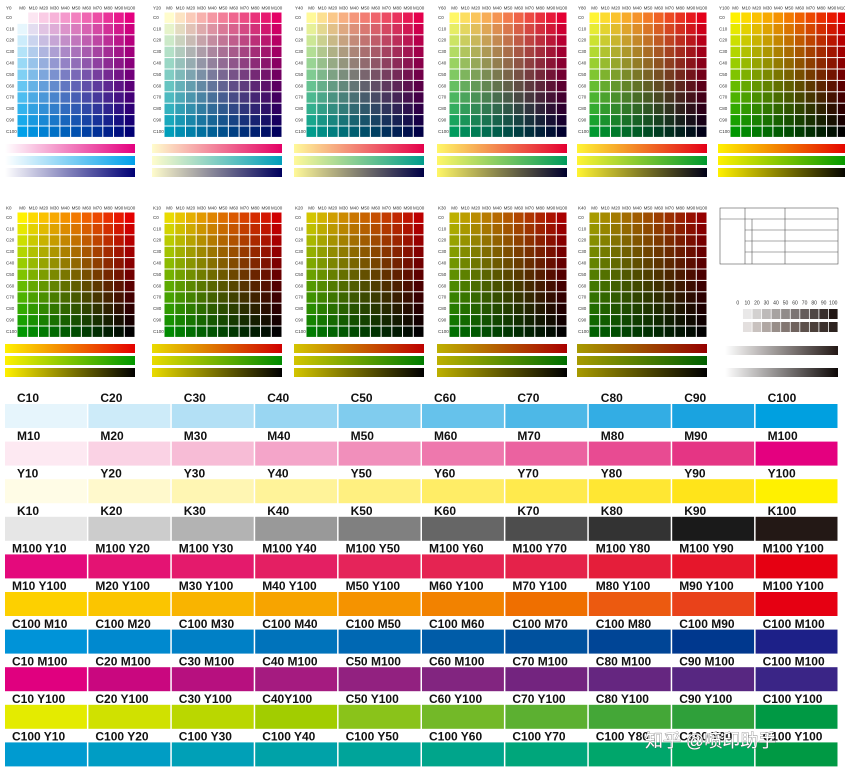  Describe the element at coordinates (157, 62) in the screenshot. I see `grid-row-label: C40` at that location.